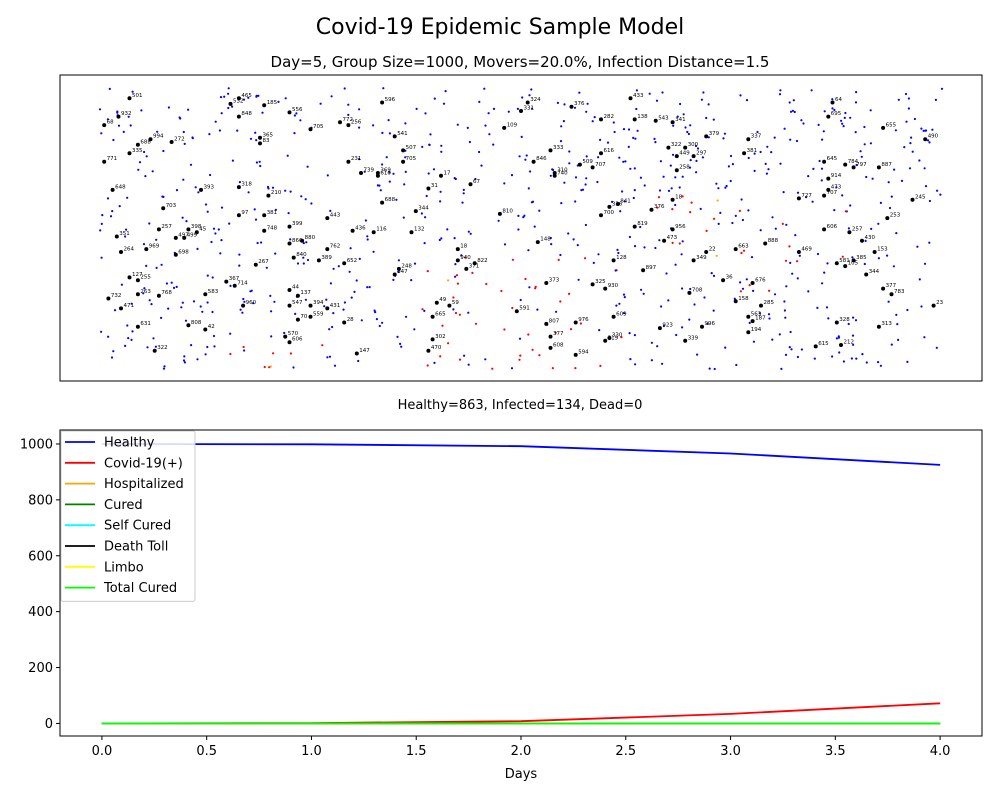 This screenshot has height=800, width=1000. I want to click on mover-label: 83, so click(266, 141).